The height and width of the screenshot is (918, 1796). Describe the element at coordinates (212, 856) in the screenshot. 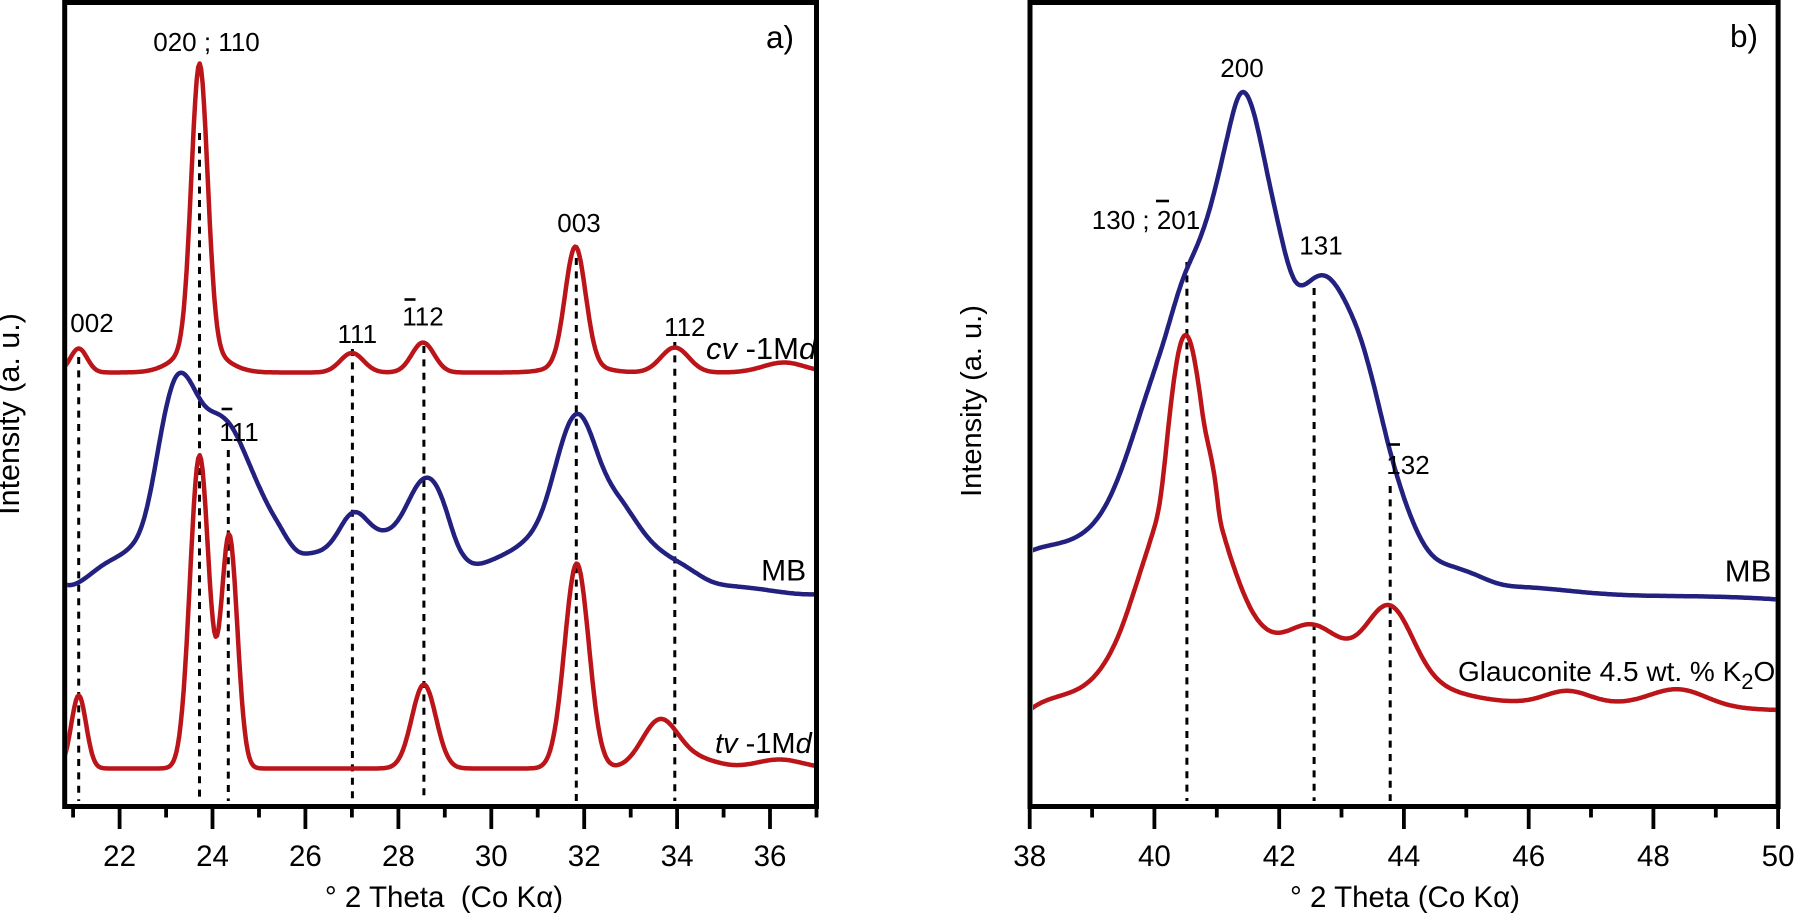

I see `svg-text: 24` at that location.